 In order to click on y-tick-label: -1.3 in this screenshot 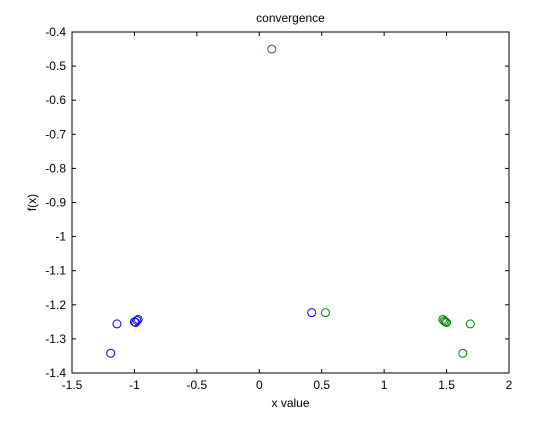, I will do `click(55, 339)`.